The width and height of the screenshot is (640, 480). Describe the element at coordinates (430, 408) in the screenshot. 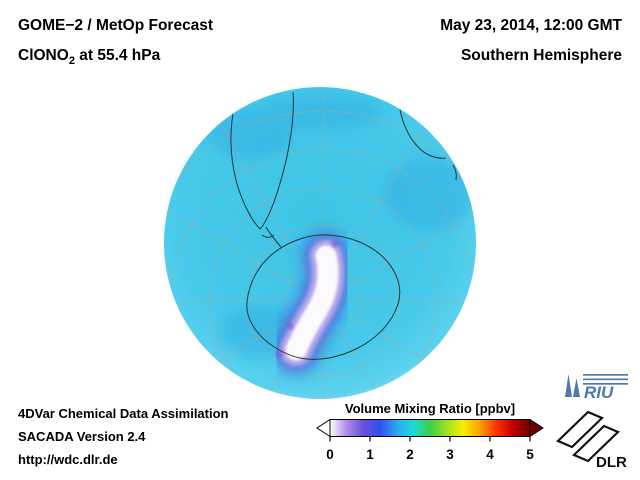

I see `colorbar-title: Volume Mixing Ratio [ppbv]` at that location.